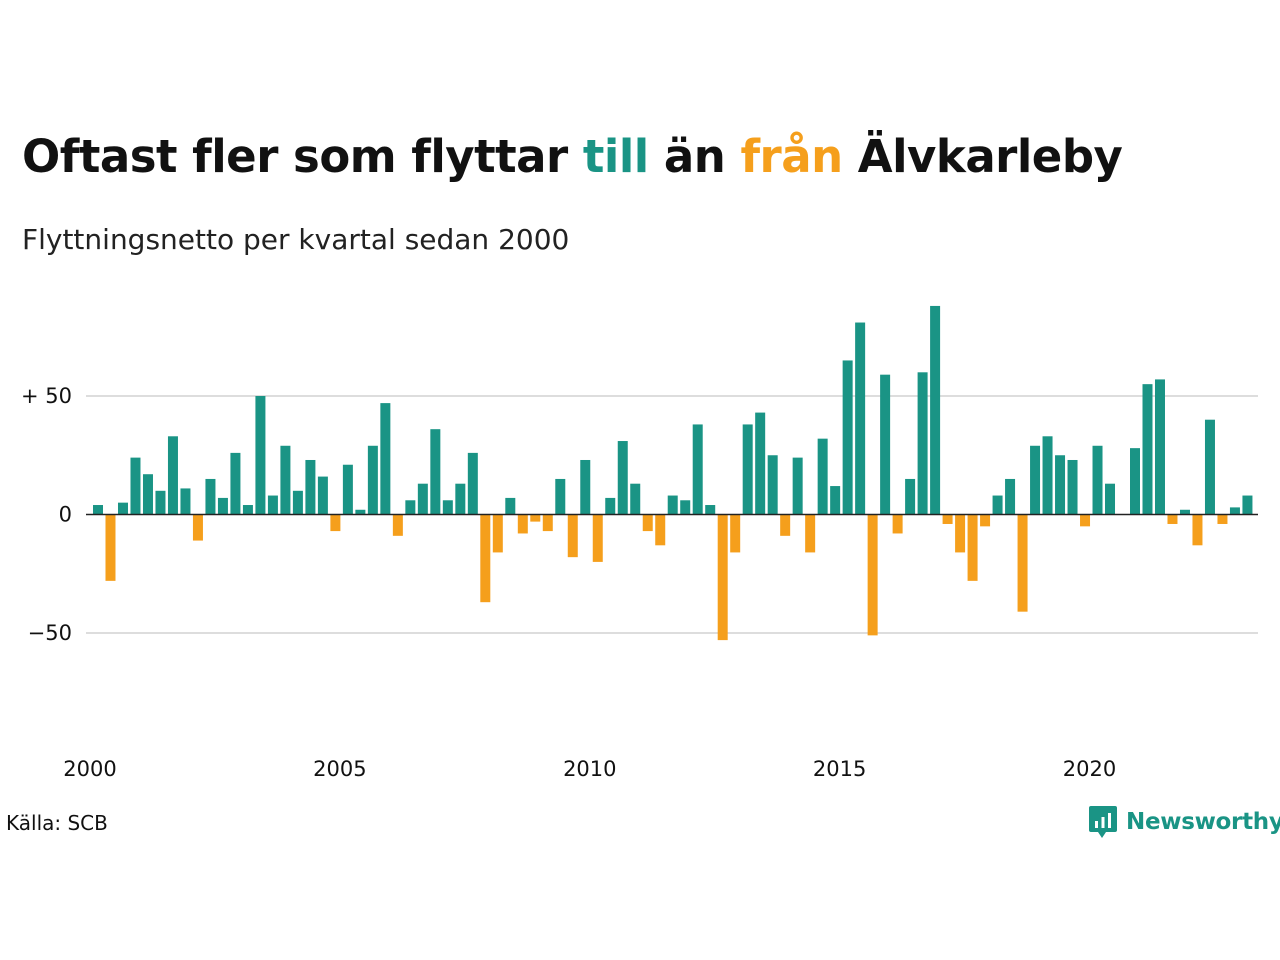 Image resolution: width=1280 pixels, height=960 pixels. I want to click on y-tick-label: 0, so click(65, 515).